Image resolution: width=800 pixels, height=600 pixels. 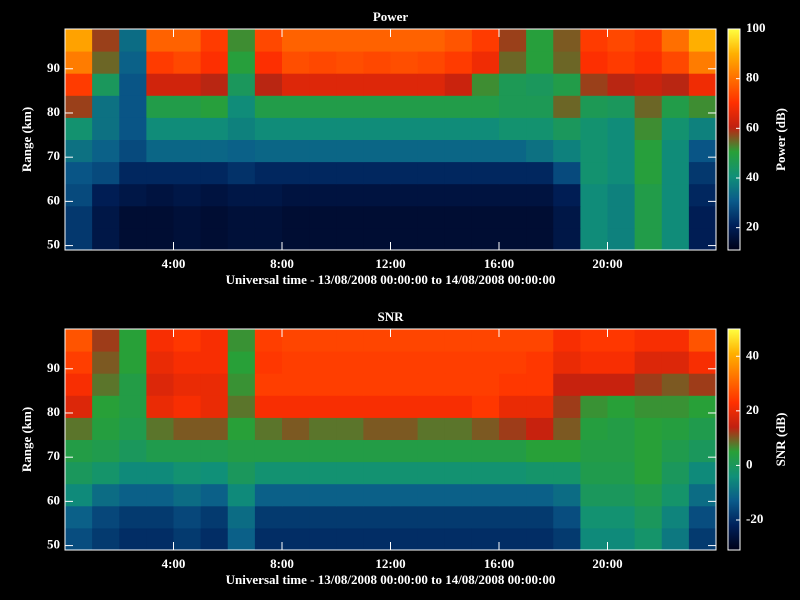 I want to click on y-tick-label: 60, so click(x=53, y=199).